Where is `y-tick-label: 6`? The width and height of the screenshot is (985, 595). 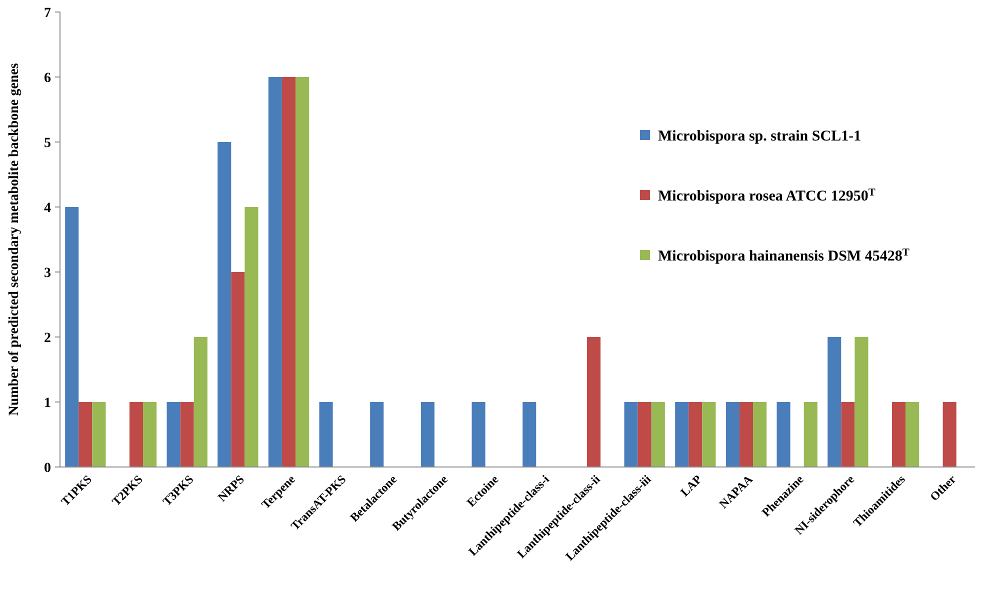
y-tick-label: 6 is located at coordinates (47, 78).